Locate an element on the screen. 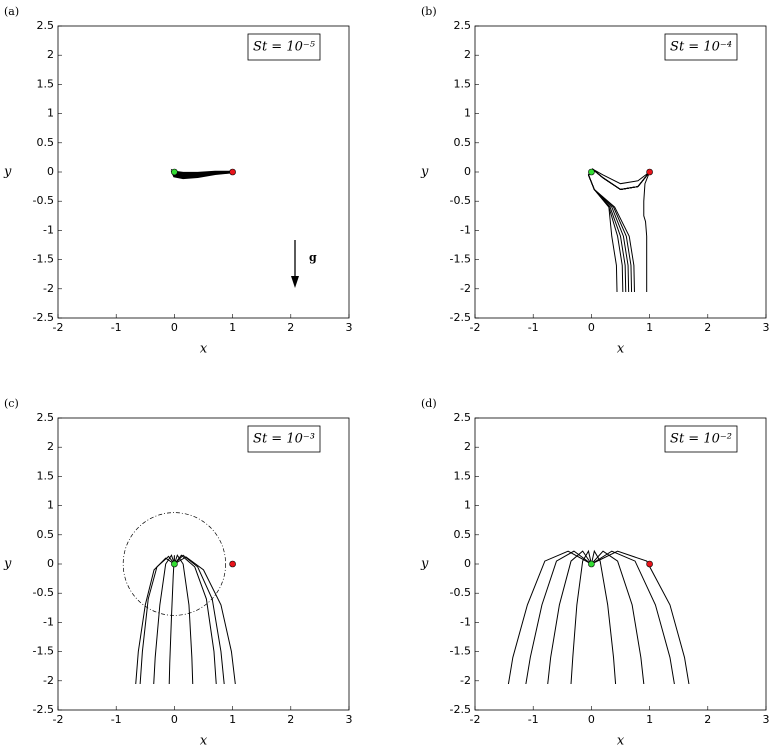 The width and height of the screenshot is (770, 747). gravity-arrowhead is located at coordinates (295, 282).